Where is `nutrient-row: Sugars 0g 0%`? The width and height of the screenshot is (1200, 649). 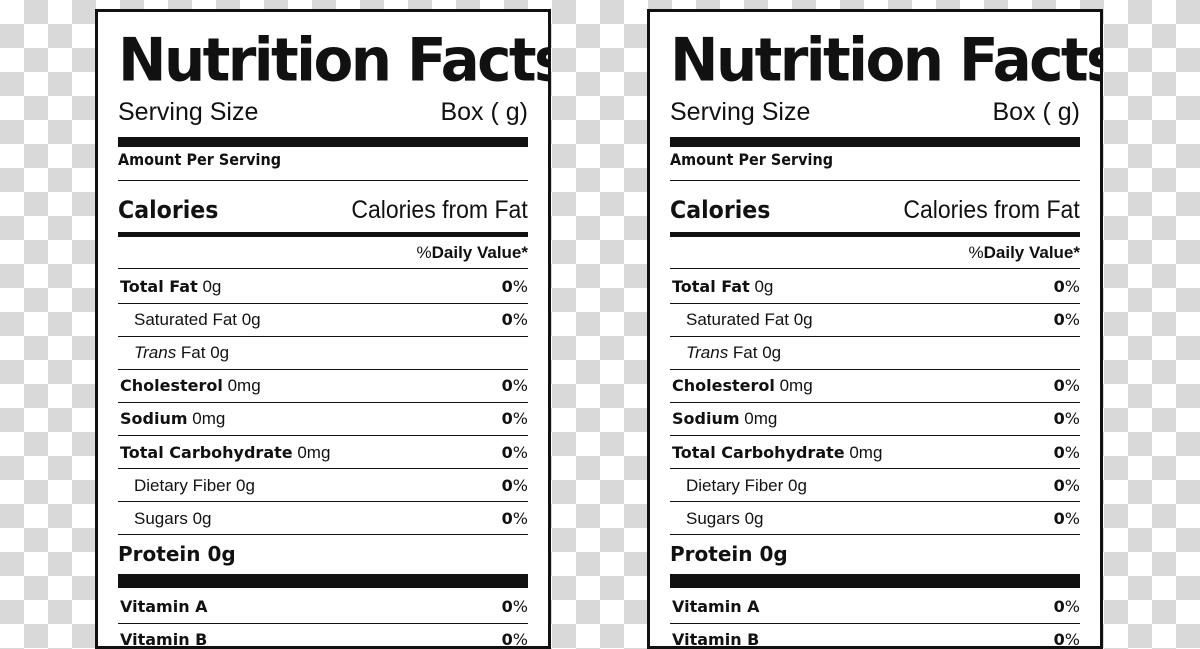
nutrient-row: Sugars 0g 0% is located at coordinates (875, 518).